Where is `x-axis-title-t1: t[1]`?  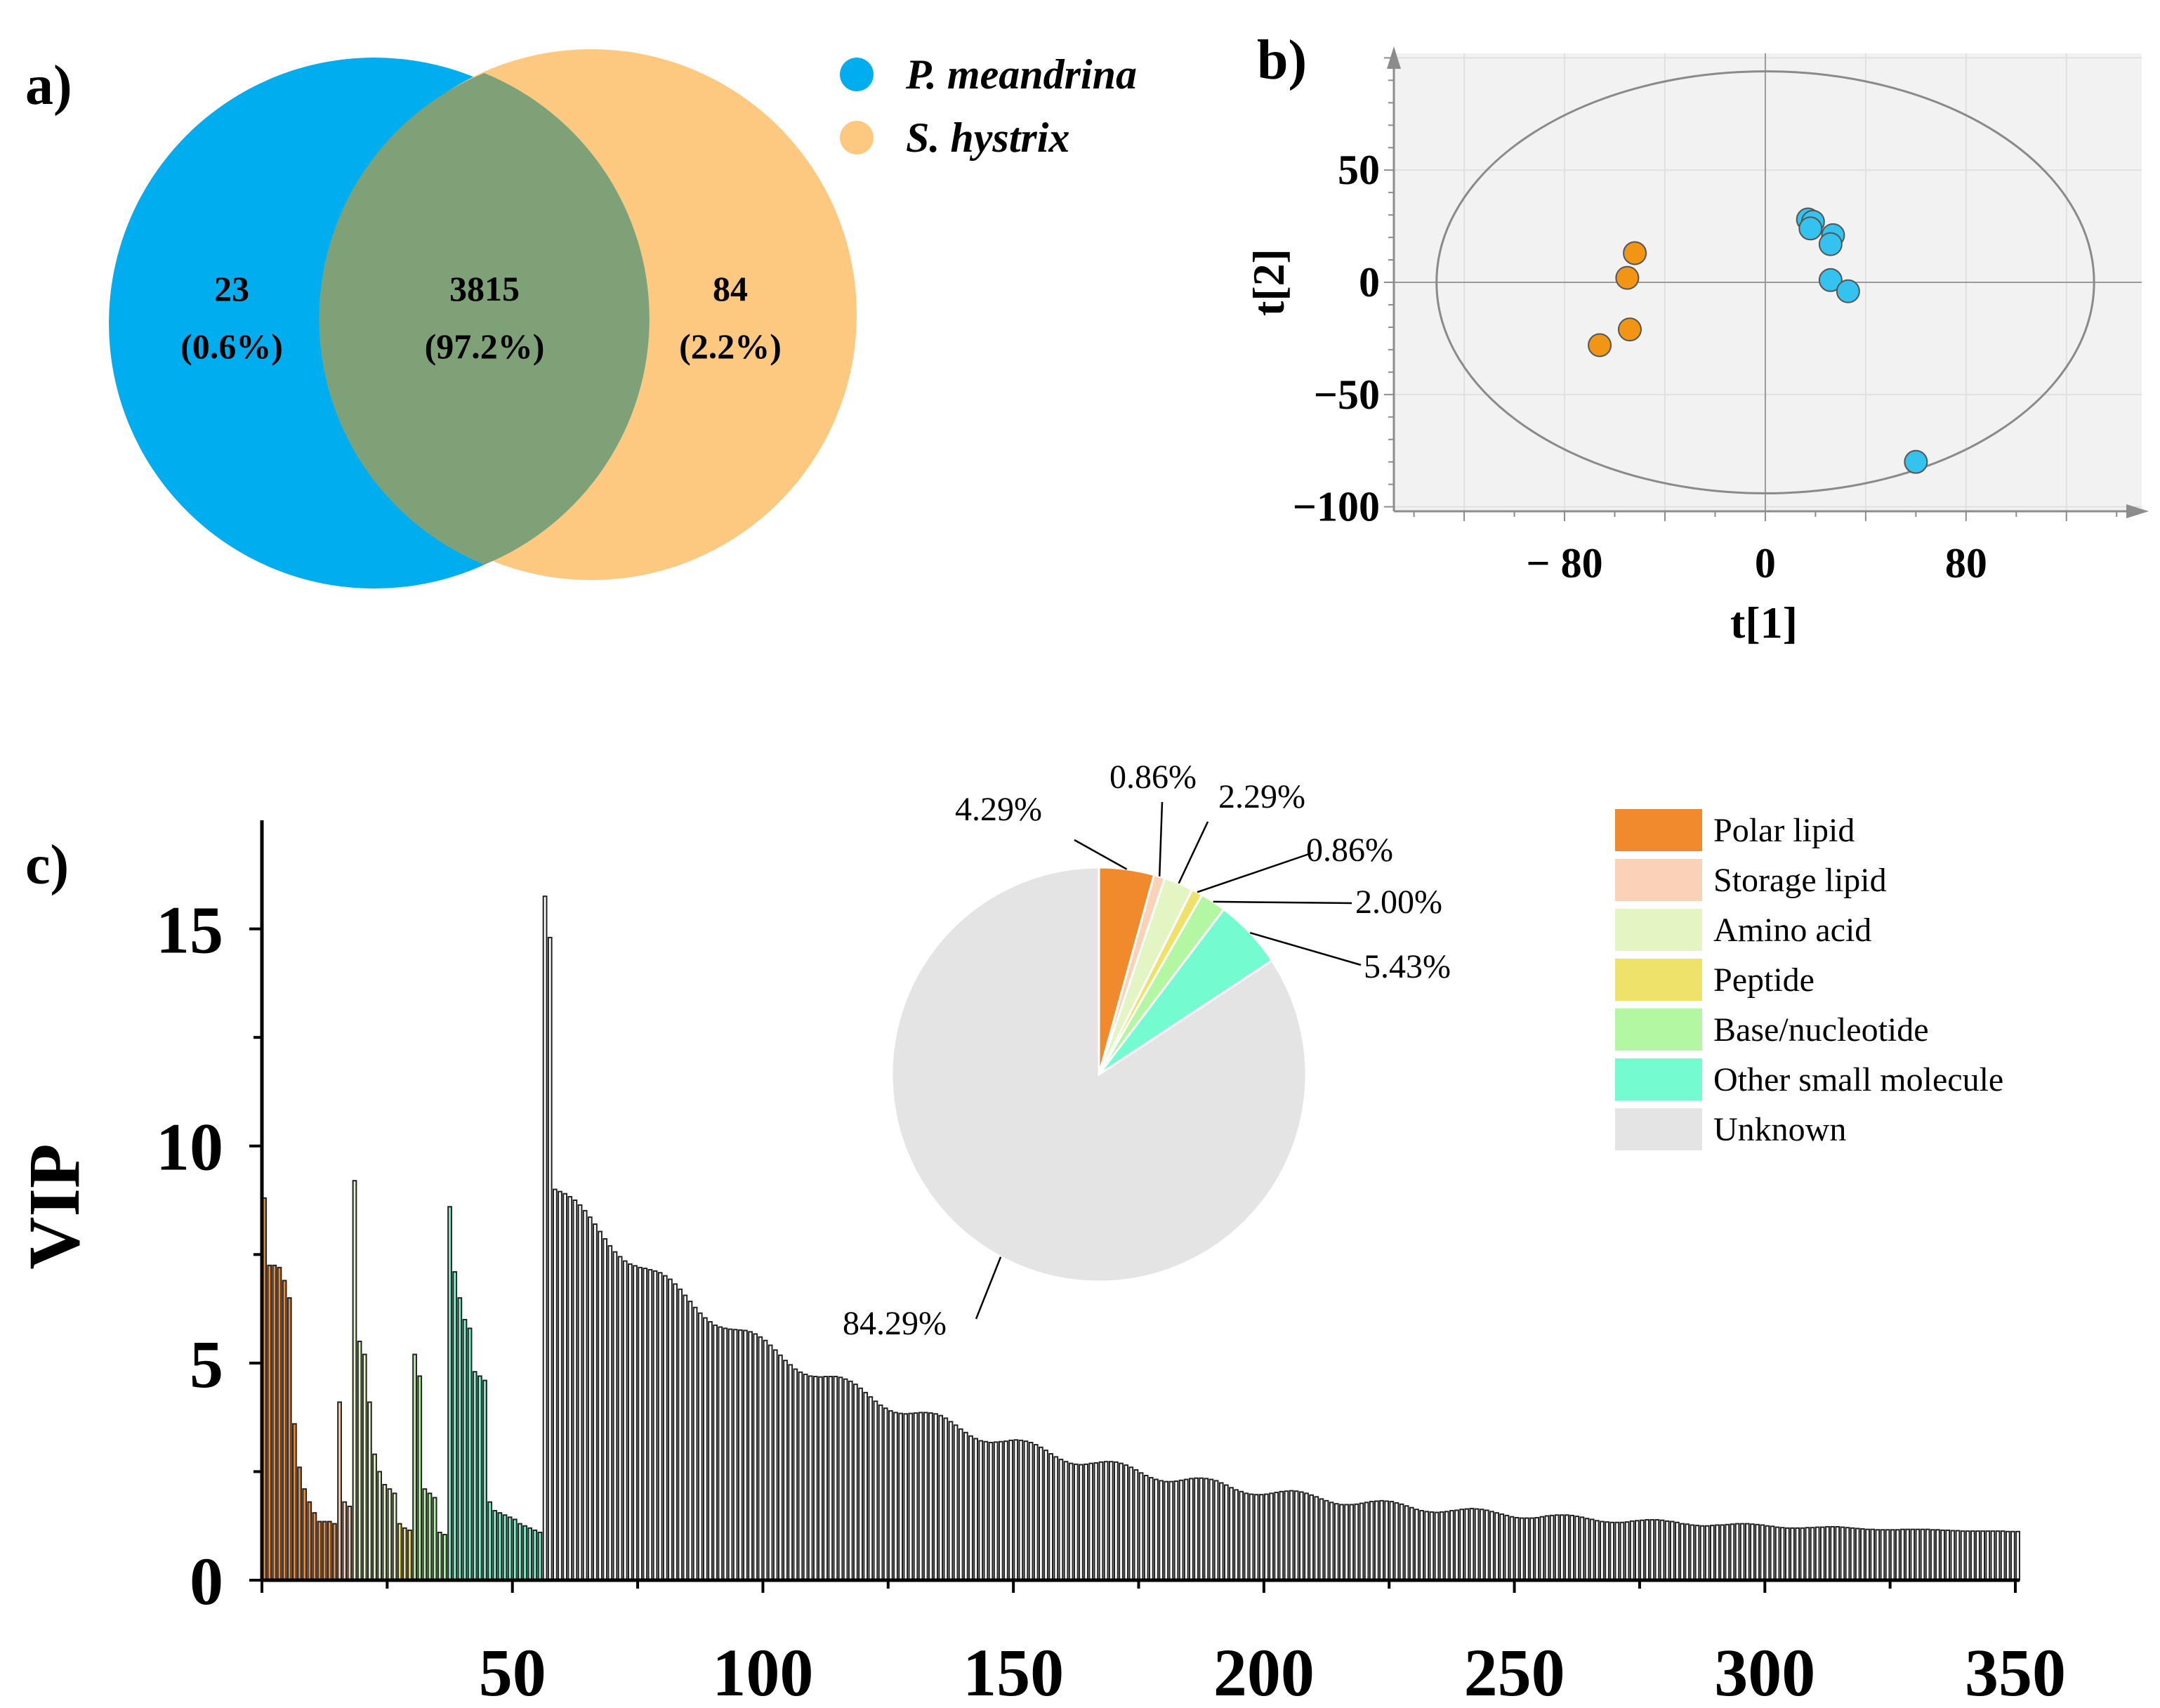 x-axis-title-t1: t[1] is located at coordinates (1764, 623).